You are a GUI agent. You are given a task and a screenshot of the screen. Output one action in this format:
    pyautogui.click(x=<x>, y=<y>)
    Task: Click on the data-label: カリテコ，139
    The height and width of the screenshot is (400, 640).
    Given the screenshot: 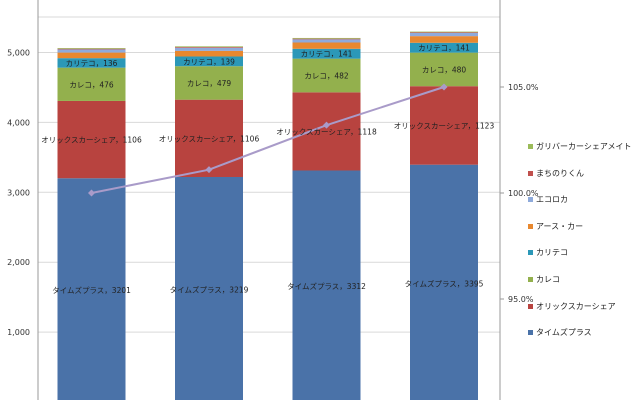 What is the action you would take?
    pyautogui.click(x=209, y=61)
    